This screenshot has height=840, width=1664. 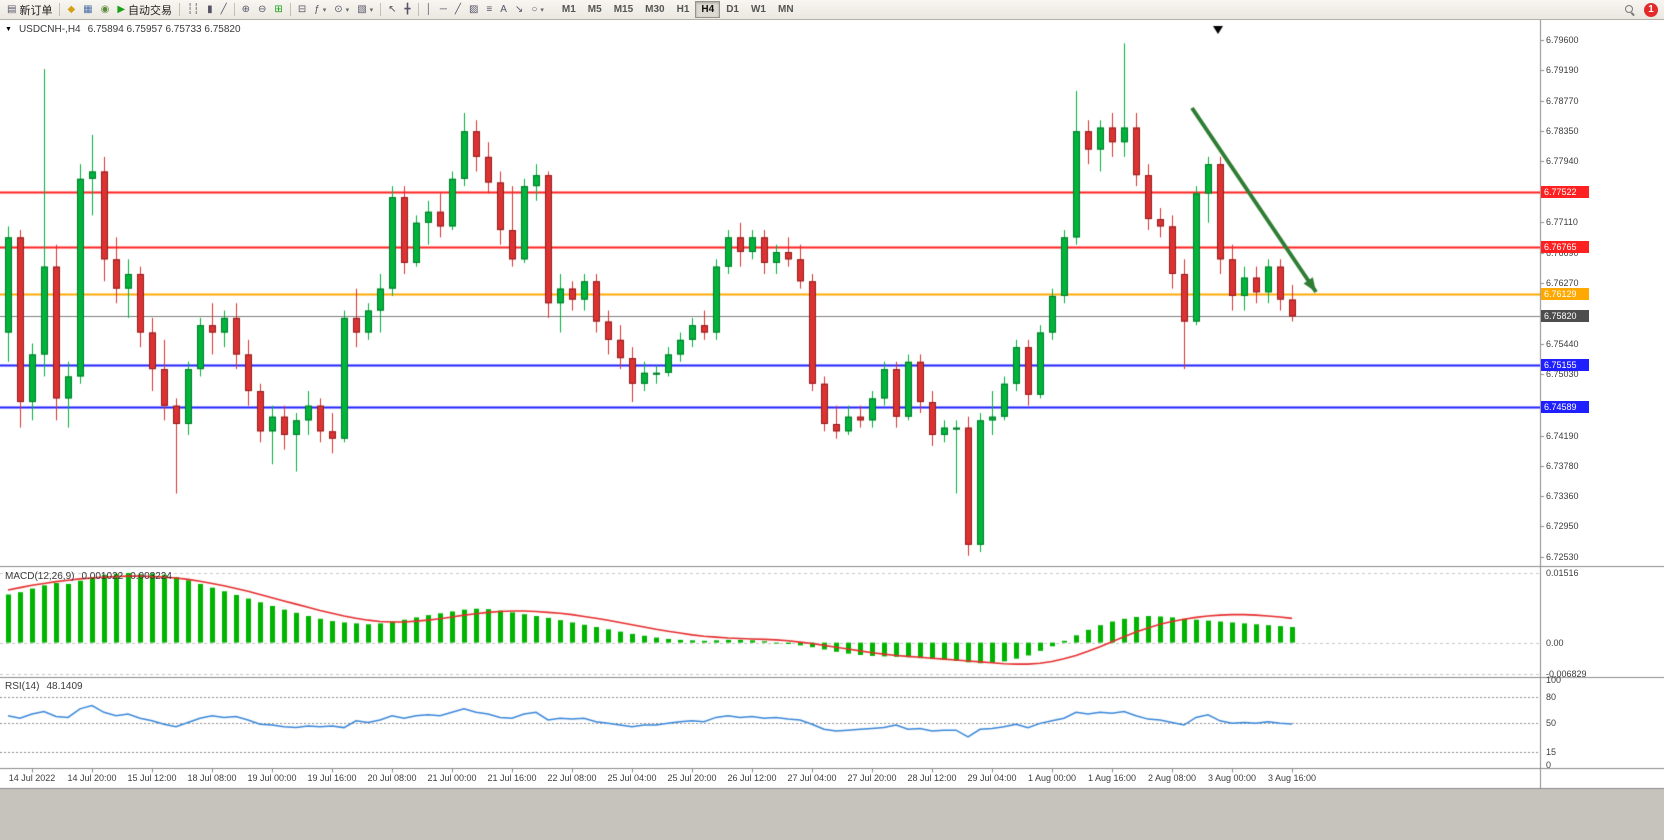 I want to click on new-order-button-label: 新订单, so click(x=36, y=10).